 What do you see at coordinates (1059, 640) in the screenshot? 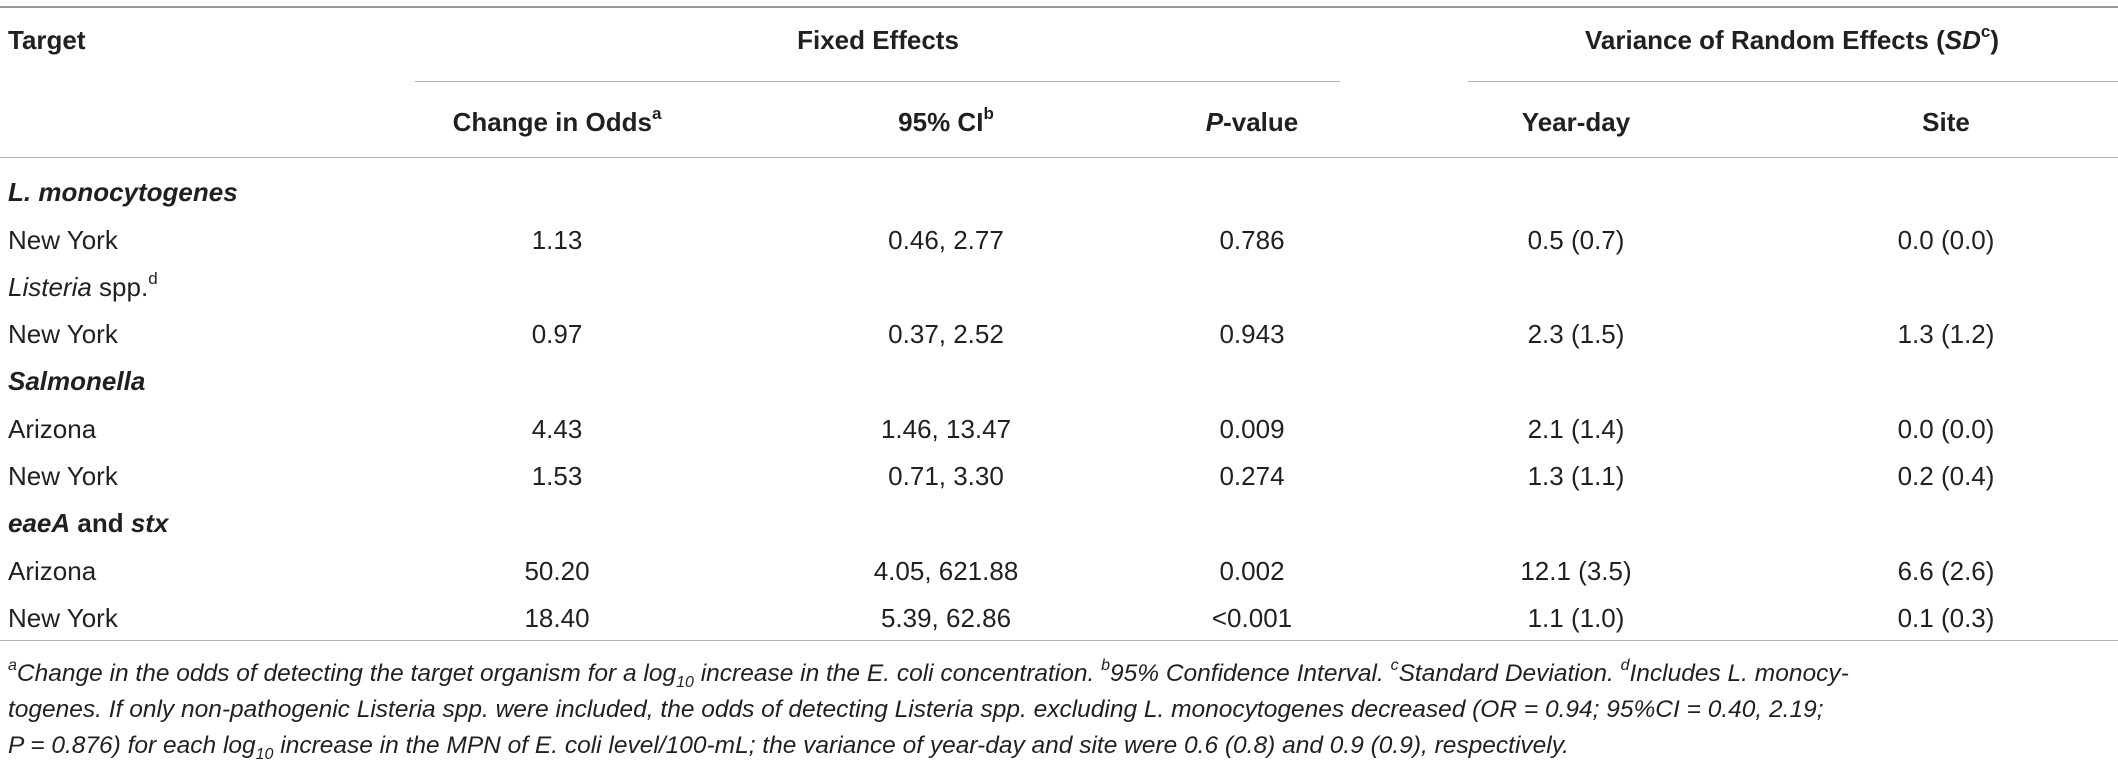
I see `table-bottom-rule` at bounding box center [1059, 640].